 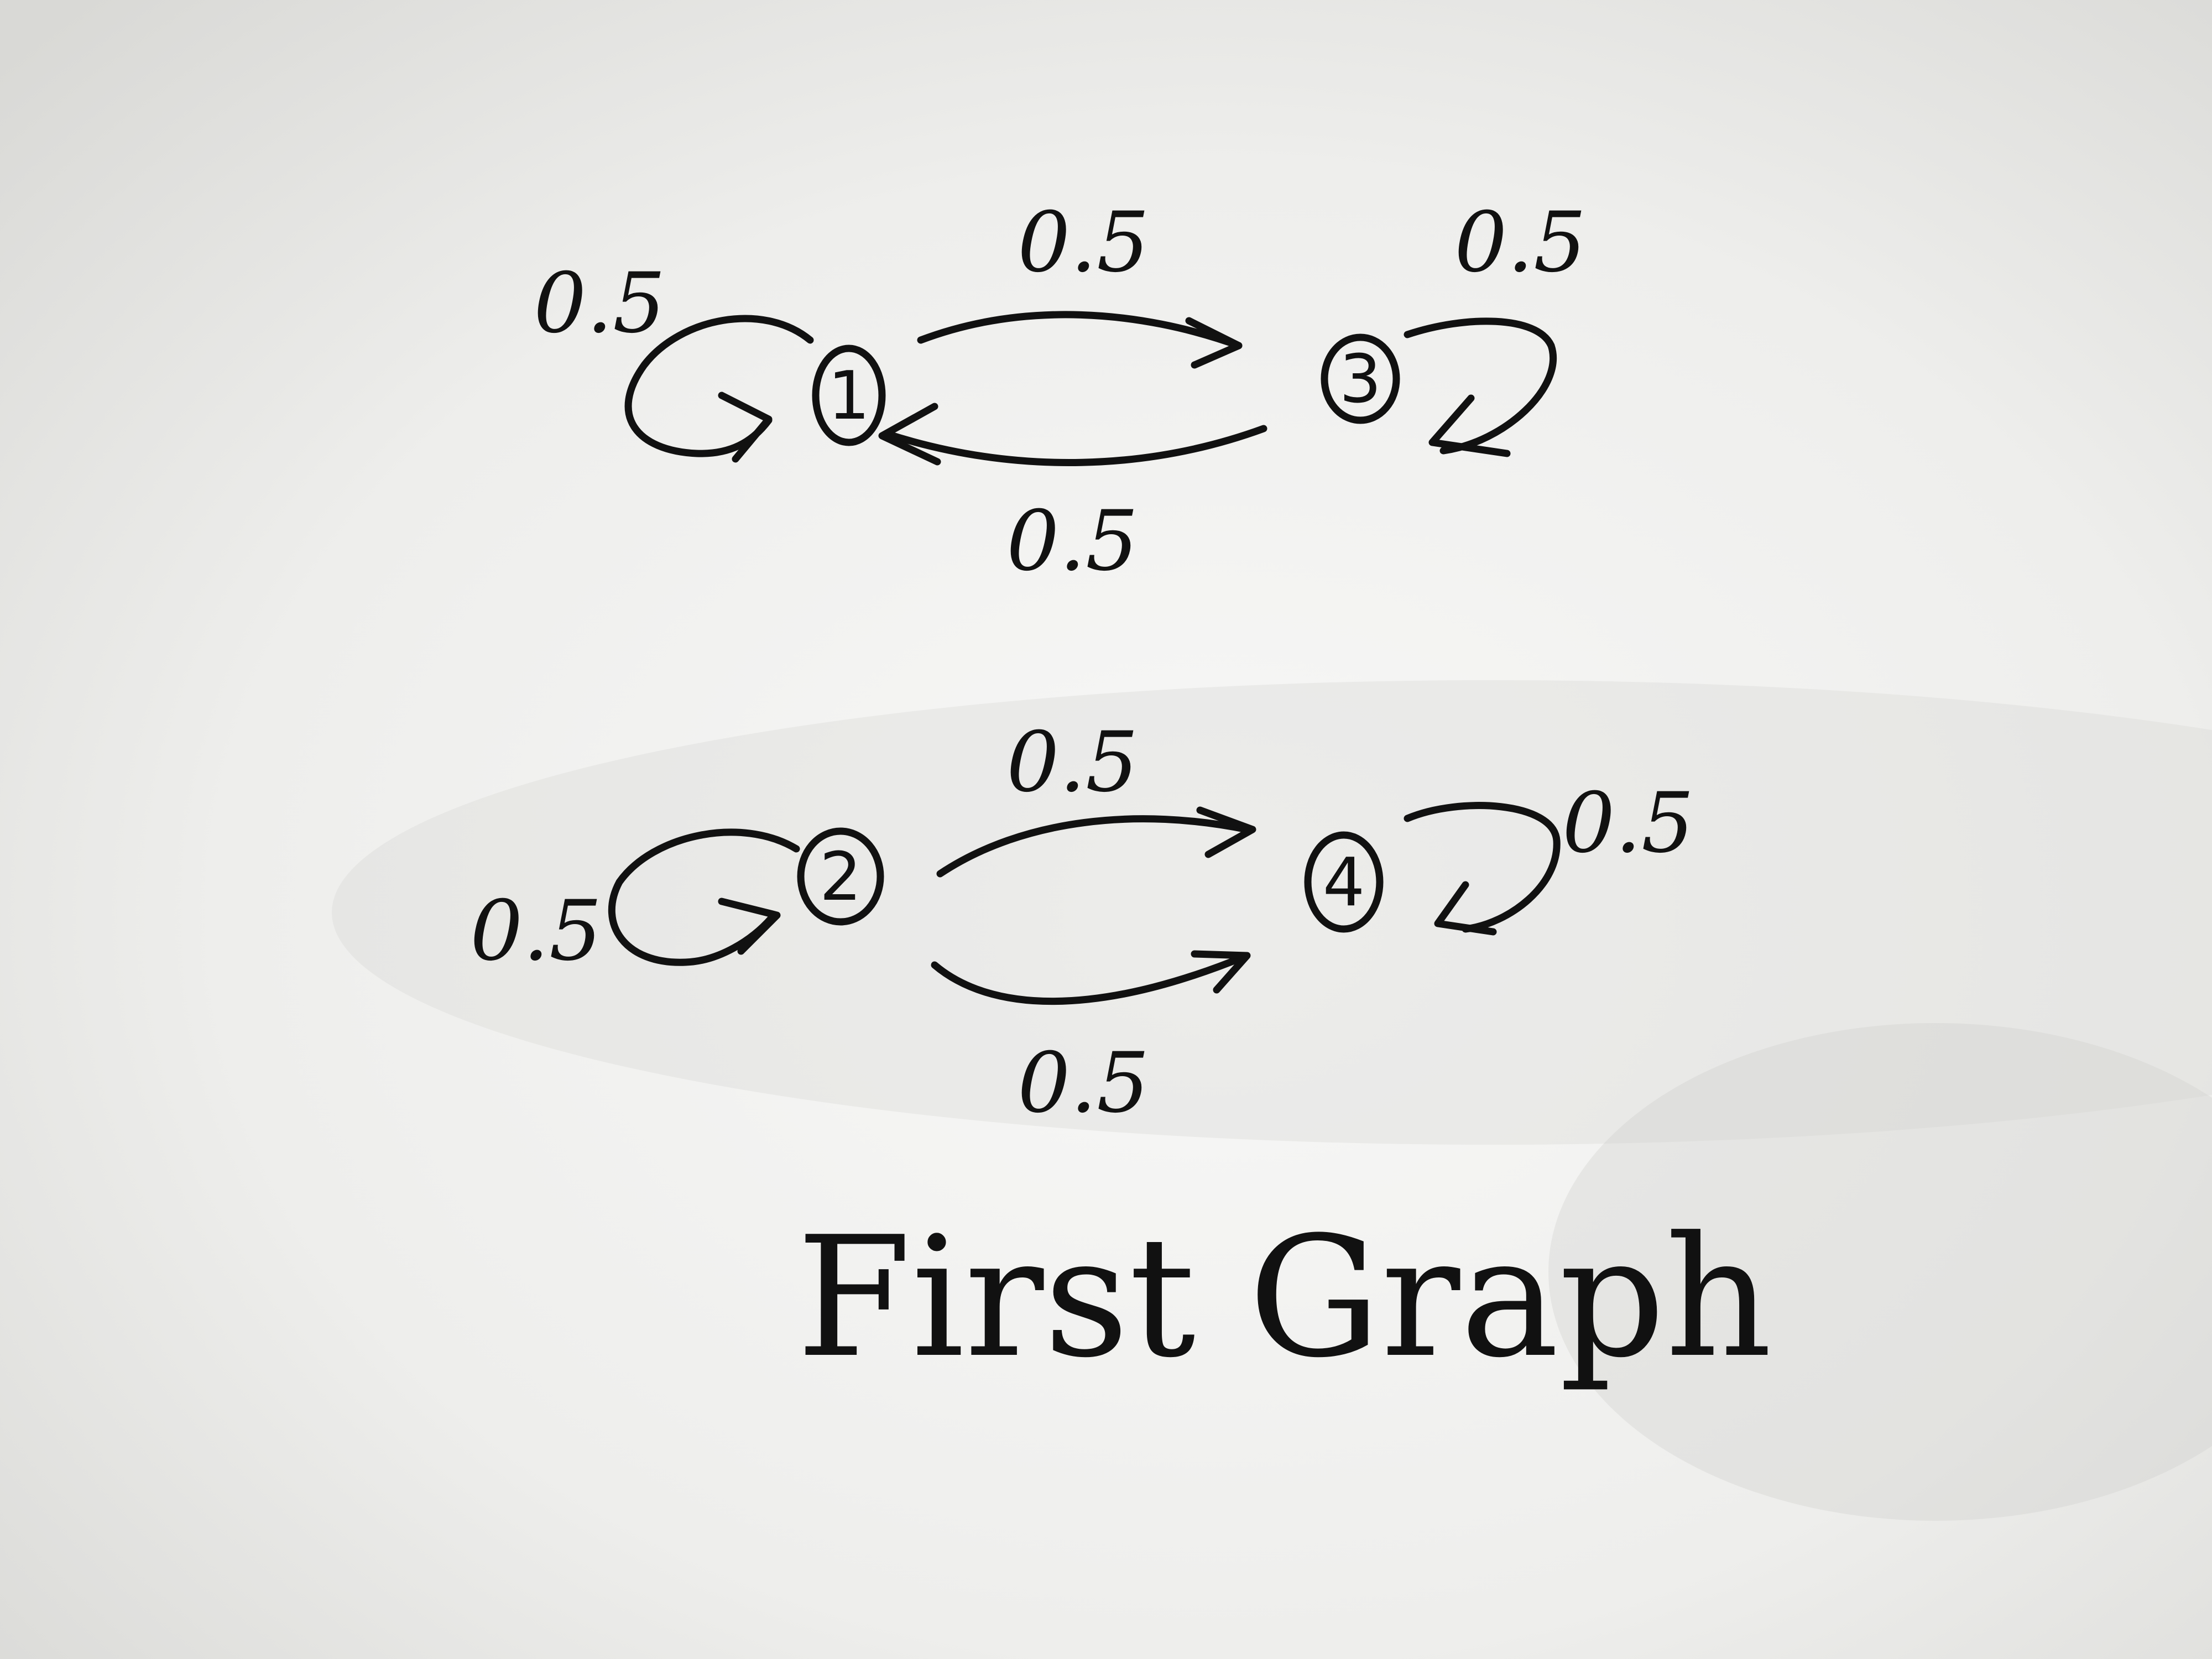 I want to click on node-1-label: 1, so click(x=849, y=397).